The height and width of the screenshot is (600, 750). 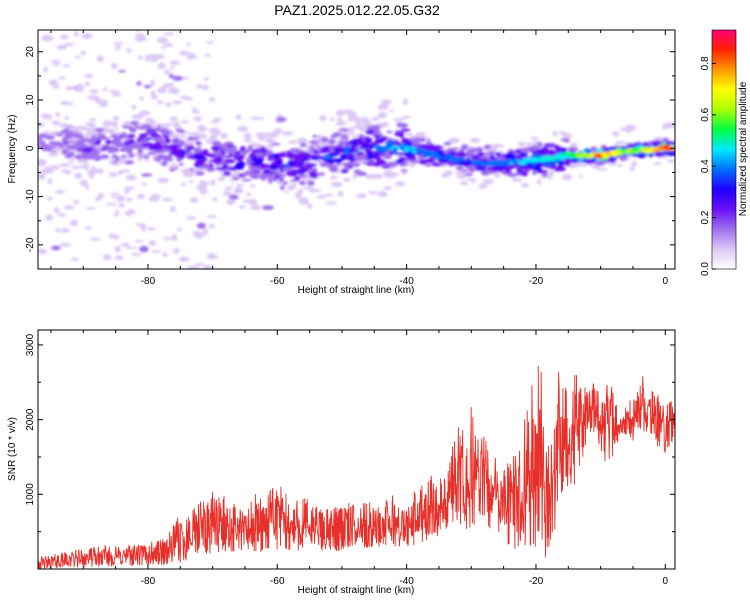 I want to click on colorbar-tick-label: 0.2, so click(x=705, y=217).